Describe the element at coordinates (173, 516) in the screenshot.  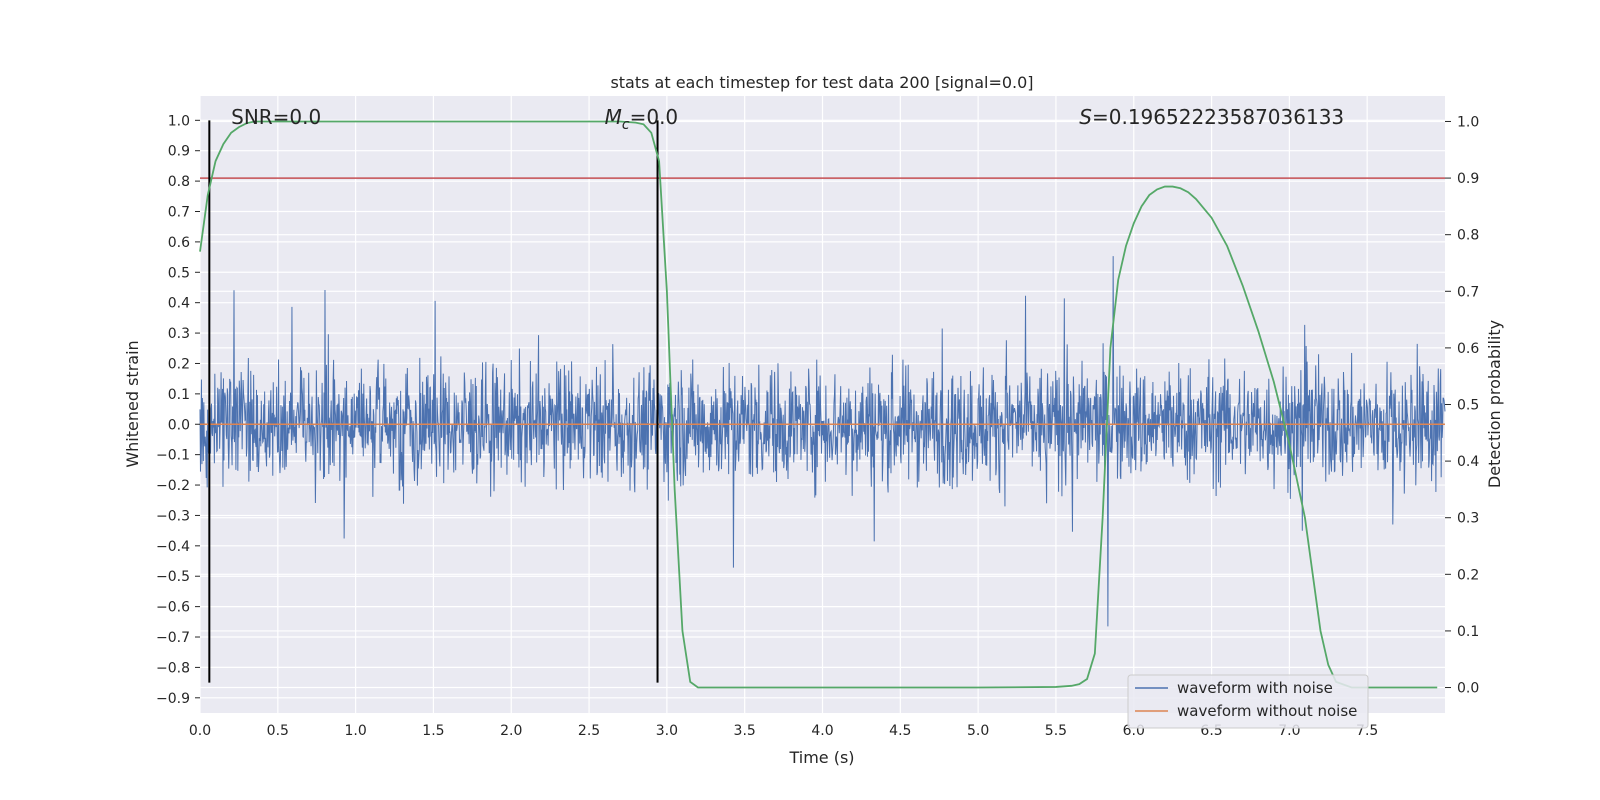
I see `y-tick-label: −0.3` at that location.